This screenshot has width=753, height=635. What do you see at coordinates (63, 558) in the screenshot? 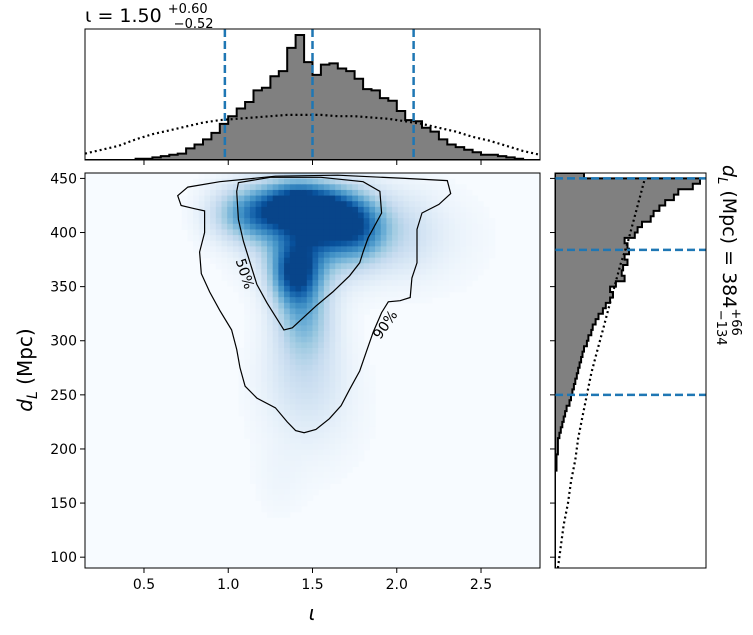
I see `y-tick-label: 100` at bounding box center [63, 558].